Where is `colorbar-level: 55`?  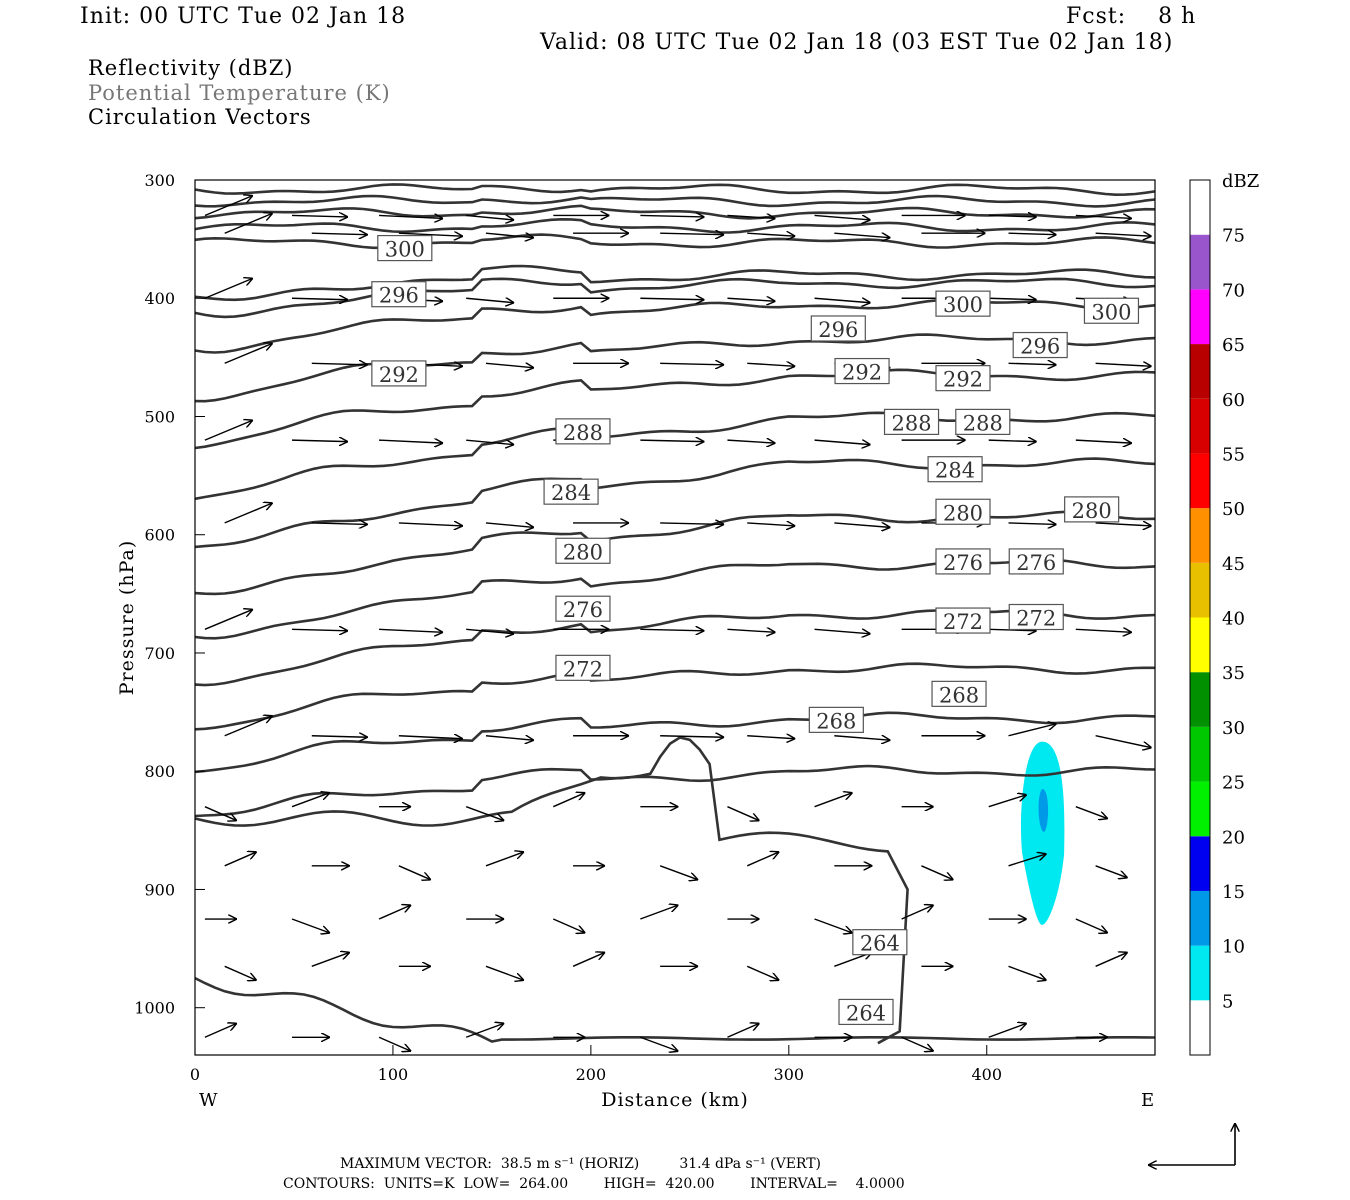 colorbar-level: 55 is located at coordinates (1233, 454).